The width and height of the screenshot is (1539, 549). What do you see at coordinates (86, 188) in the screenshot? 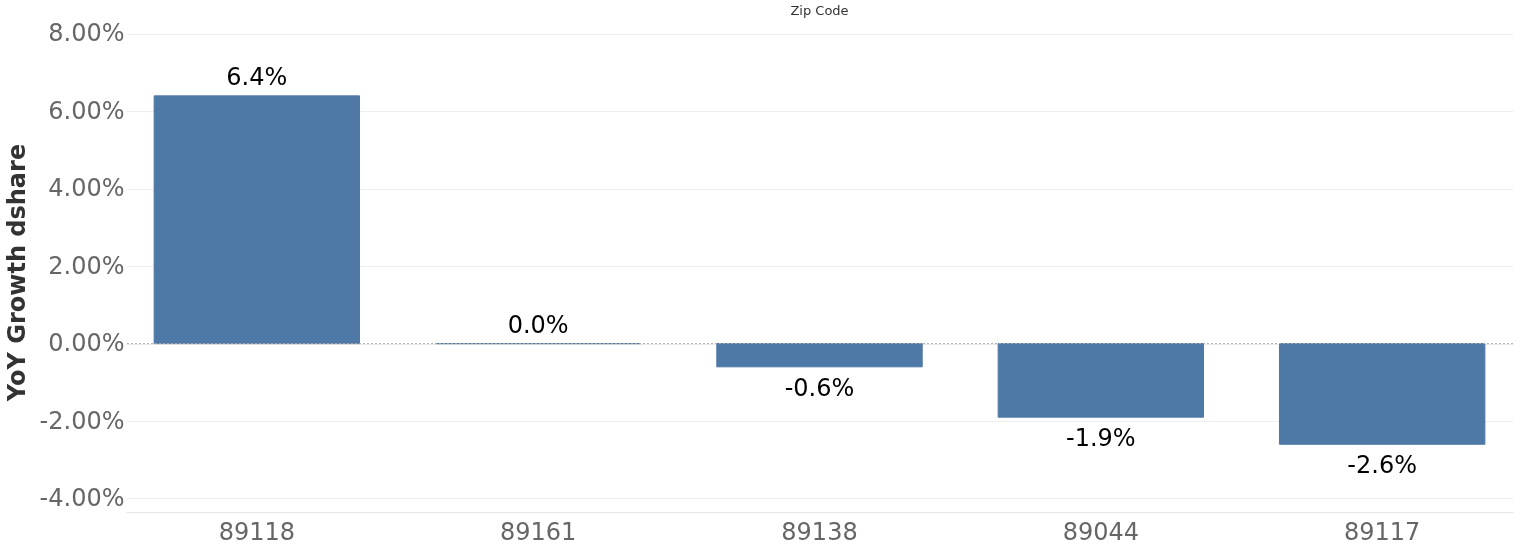
I see `y-tick-label: 4.00%` at bounding box center [86, 188].